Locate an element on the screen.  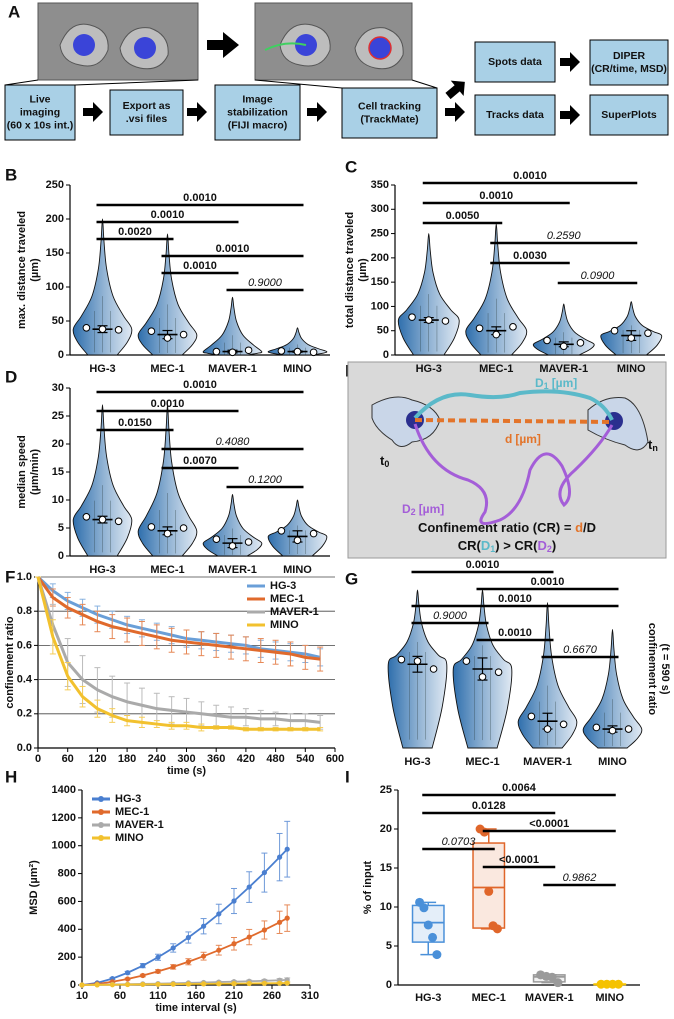
comparison-part: CR( is located at coordinates (470, 545).